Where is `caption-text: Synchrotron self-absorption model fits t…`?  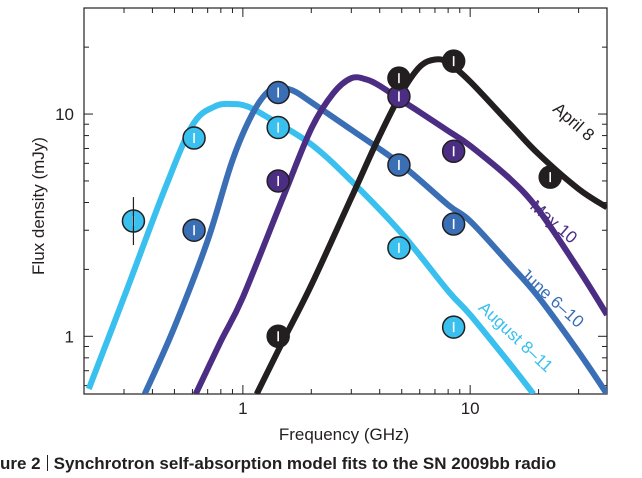 caption-text: Synchrotron self-absorption model fits t… is located at coordinates (305, 463).